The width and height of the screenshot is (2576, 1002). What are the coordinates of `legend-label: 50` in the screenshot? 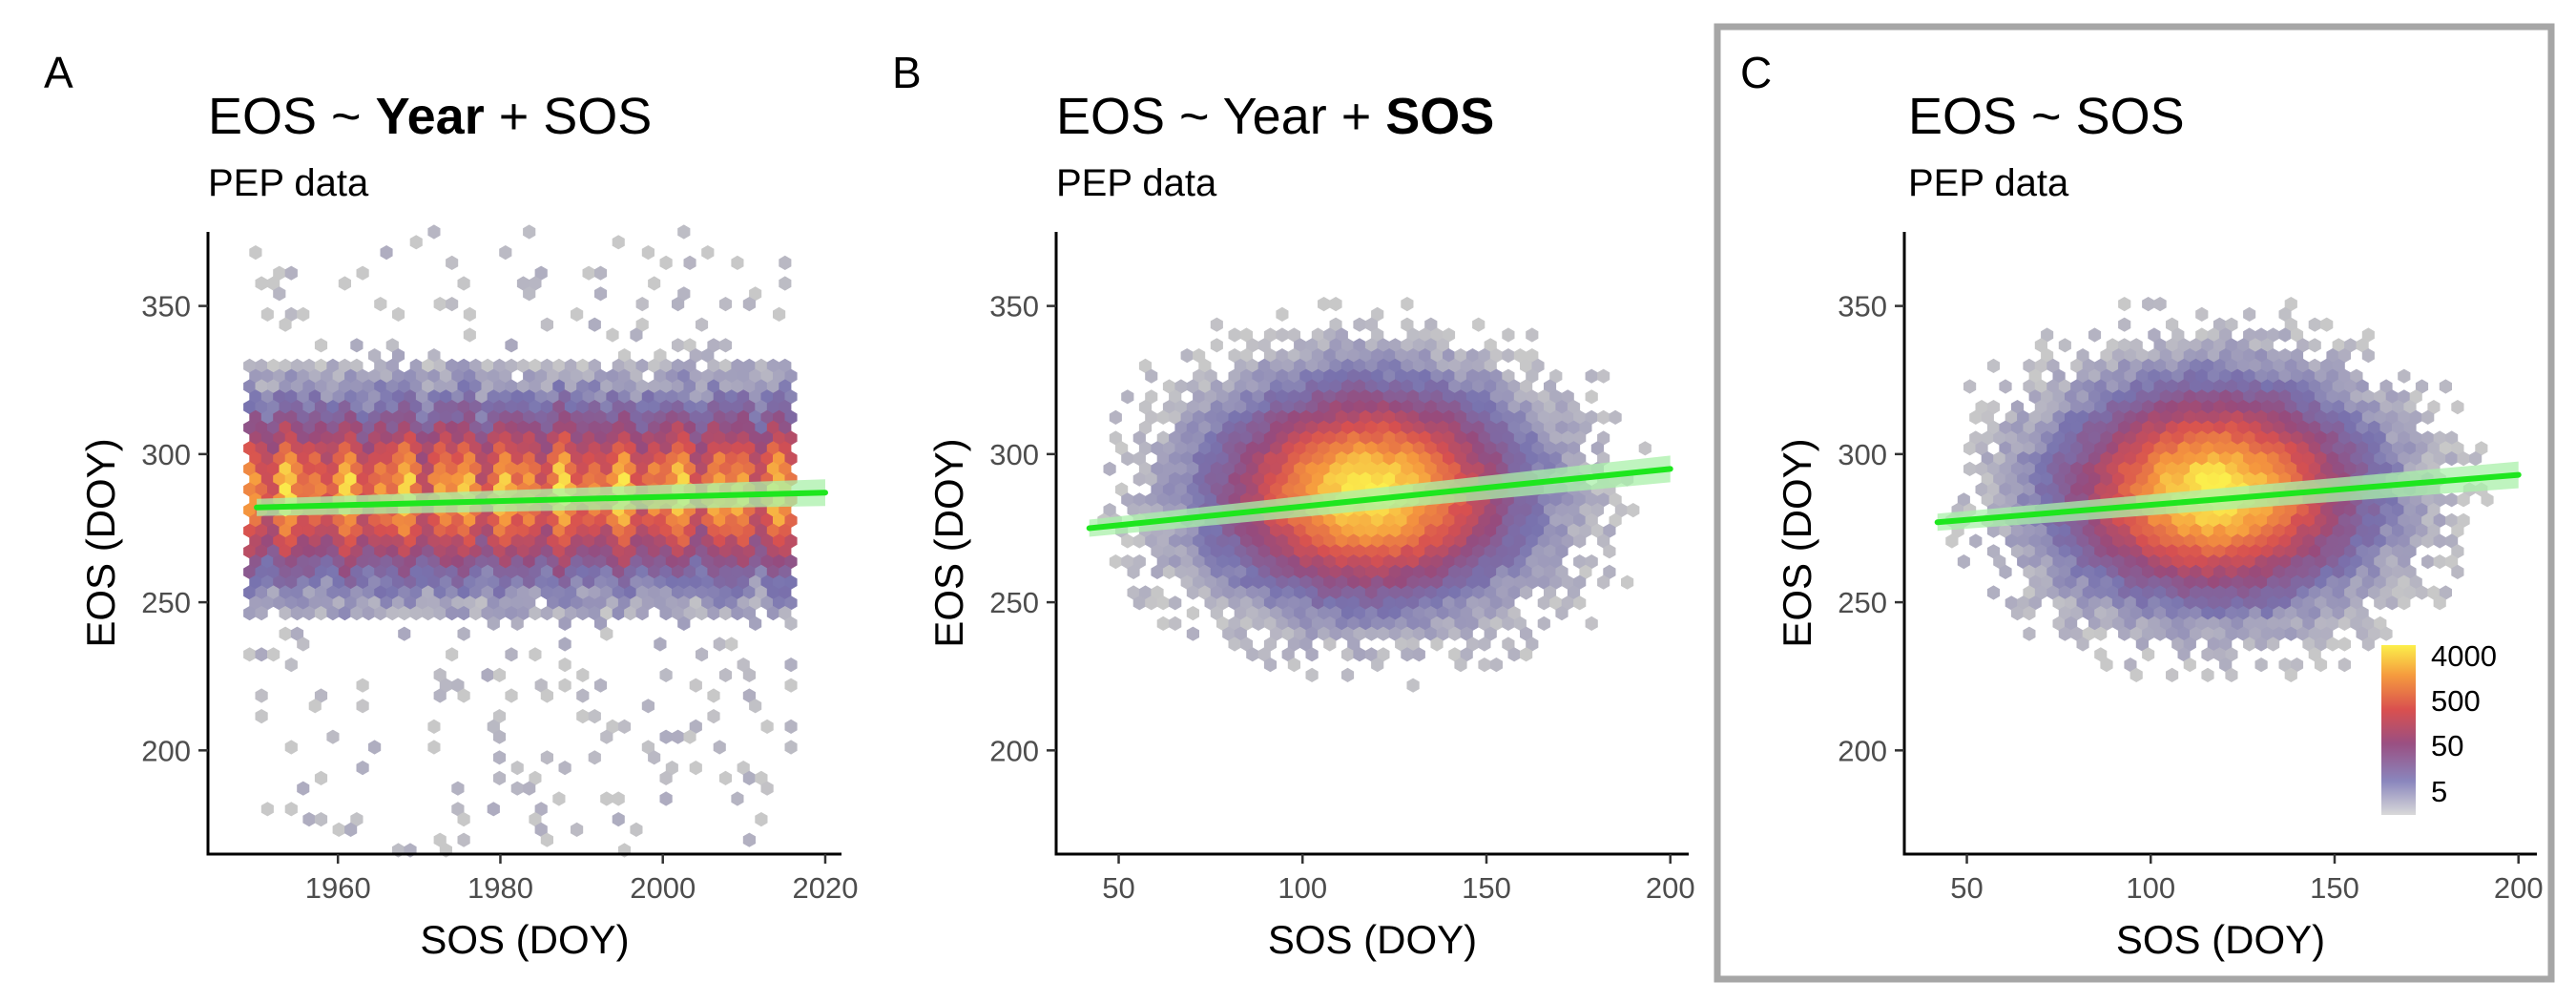 It's located at (2447, 745).